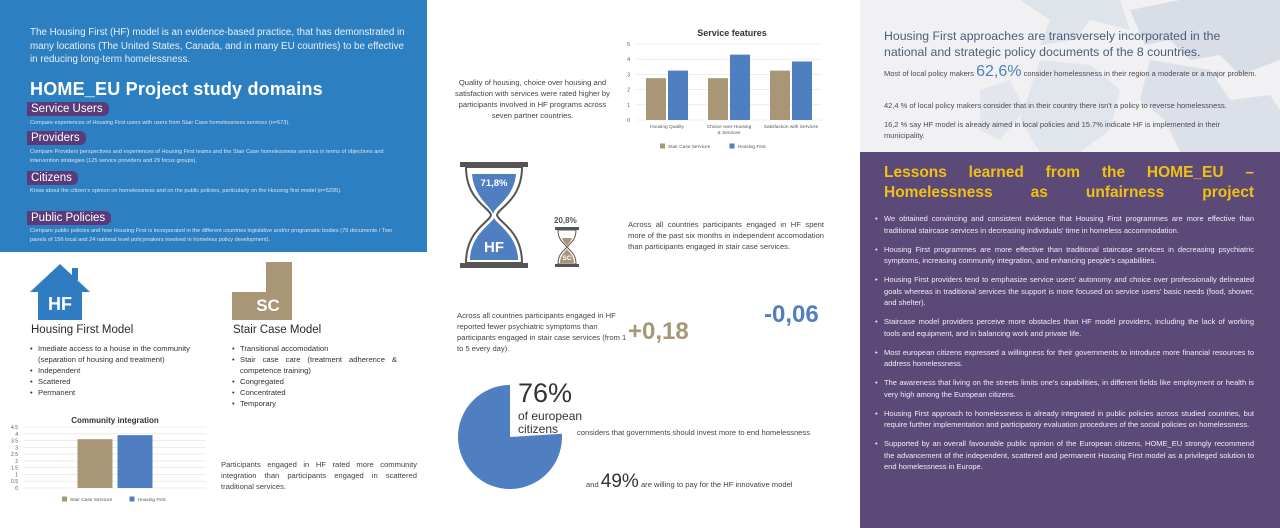 The width and height of the screenshot is (1280, 528). I want to click on hourglass-hf-icon: 71,8% HF, so click(494, 215).